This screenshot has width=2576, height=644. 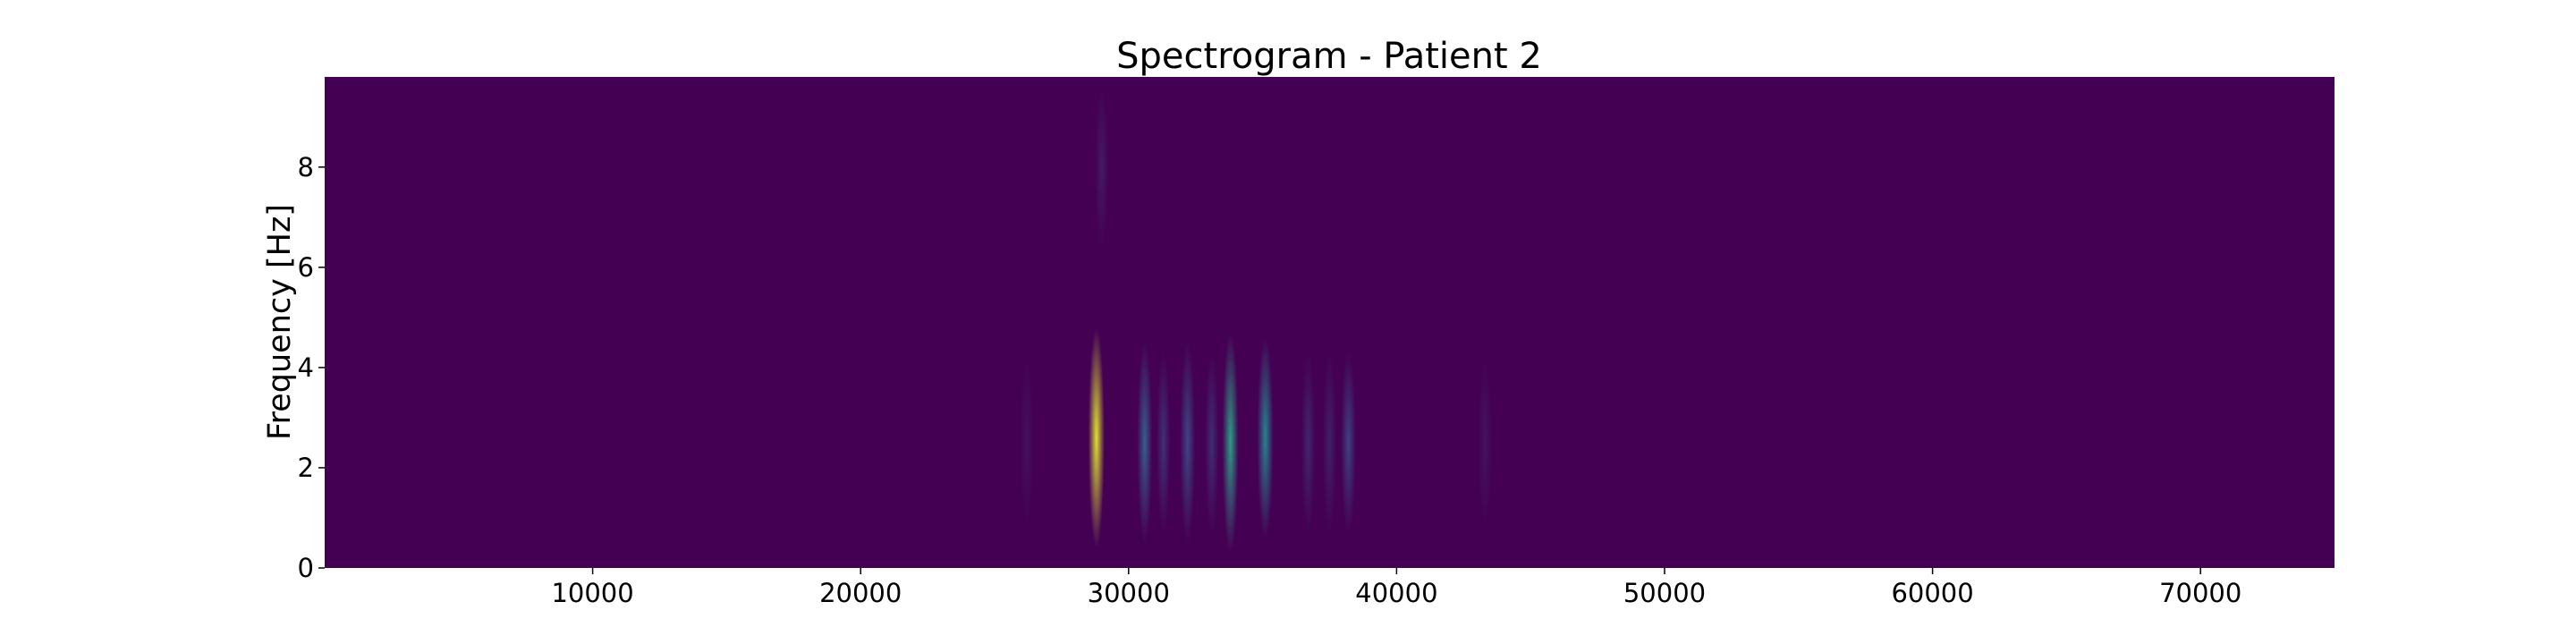 What do you see at coordinates (1396, 593) in the screenshot?
I see `x-tick-label: 40000` at bounding box center [1396, 593].